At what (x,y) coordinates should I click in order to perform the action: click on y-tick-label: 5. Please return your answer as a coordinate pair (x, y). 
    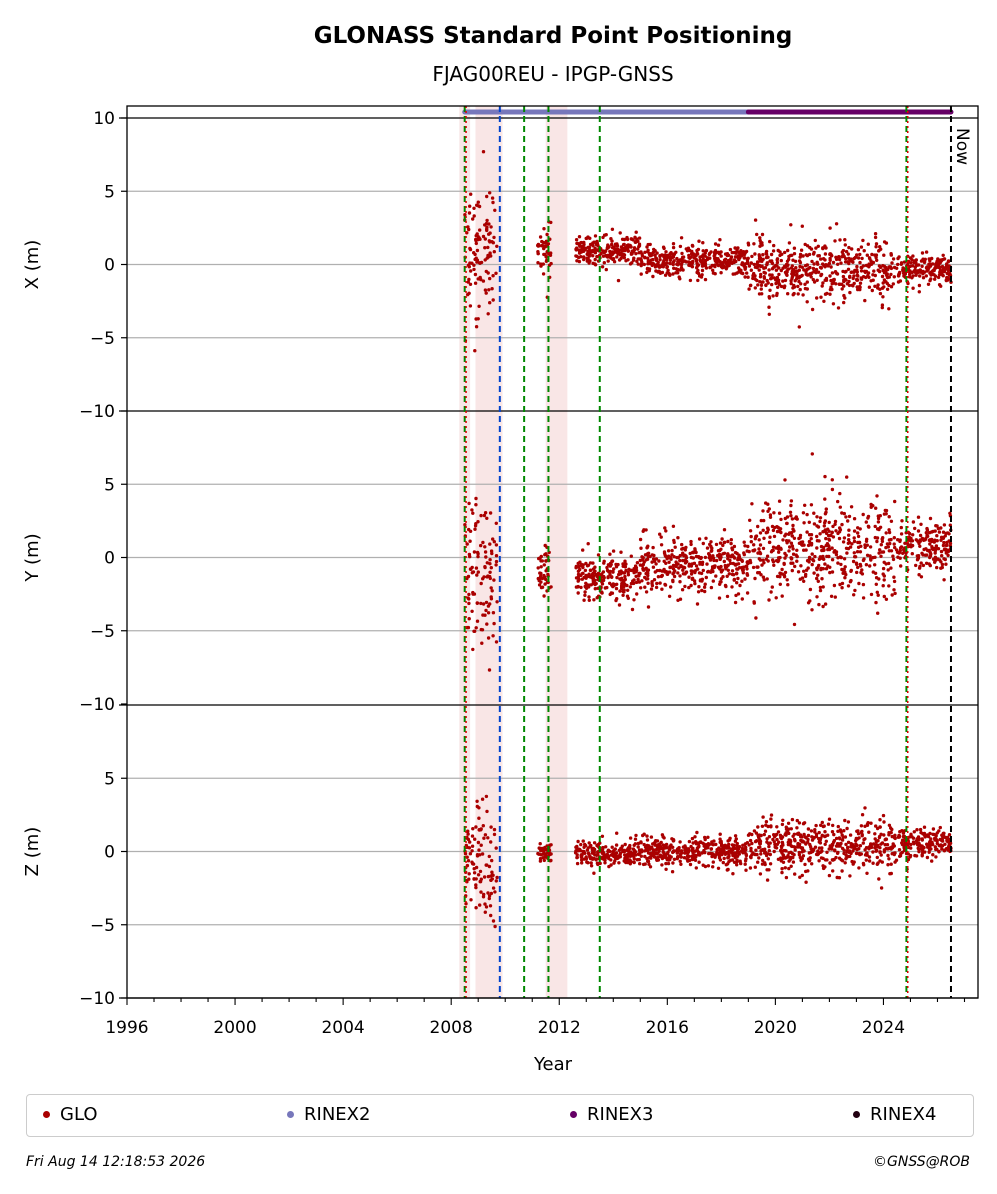
    Looking at the image, I should click on (109, 192).